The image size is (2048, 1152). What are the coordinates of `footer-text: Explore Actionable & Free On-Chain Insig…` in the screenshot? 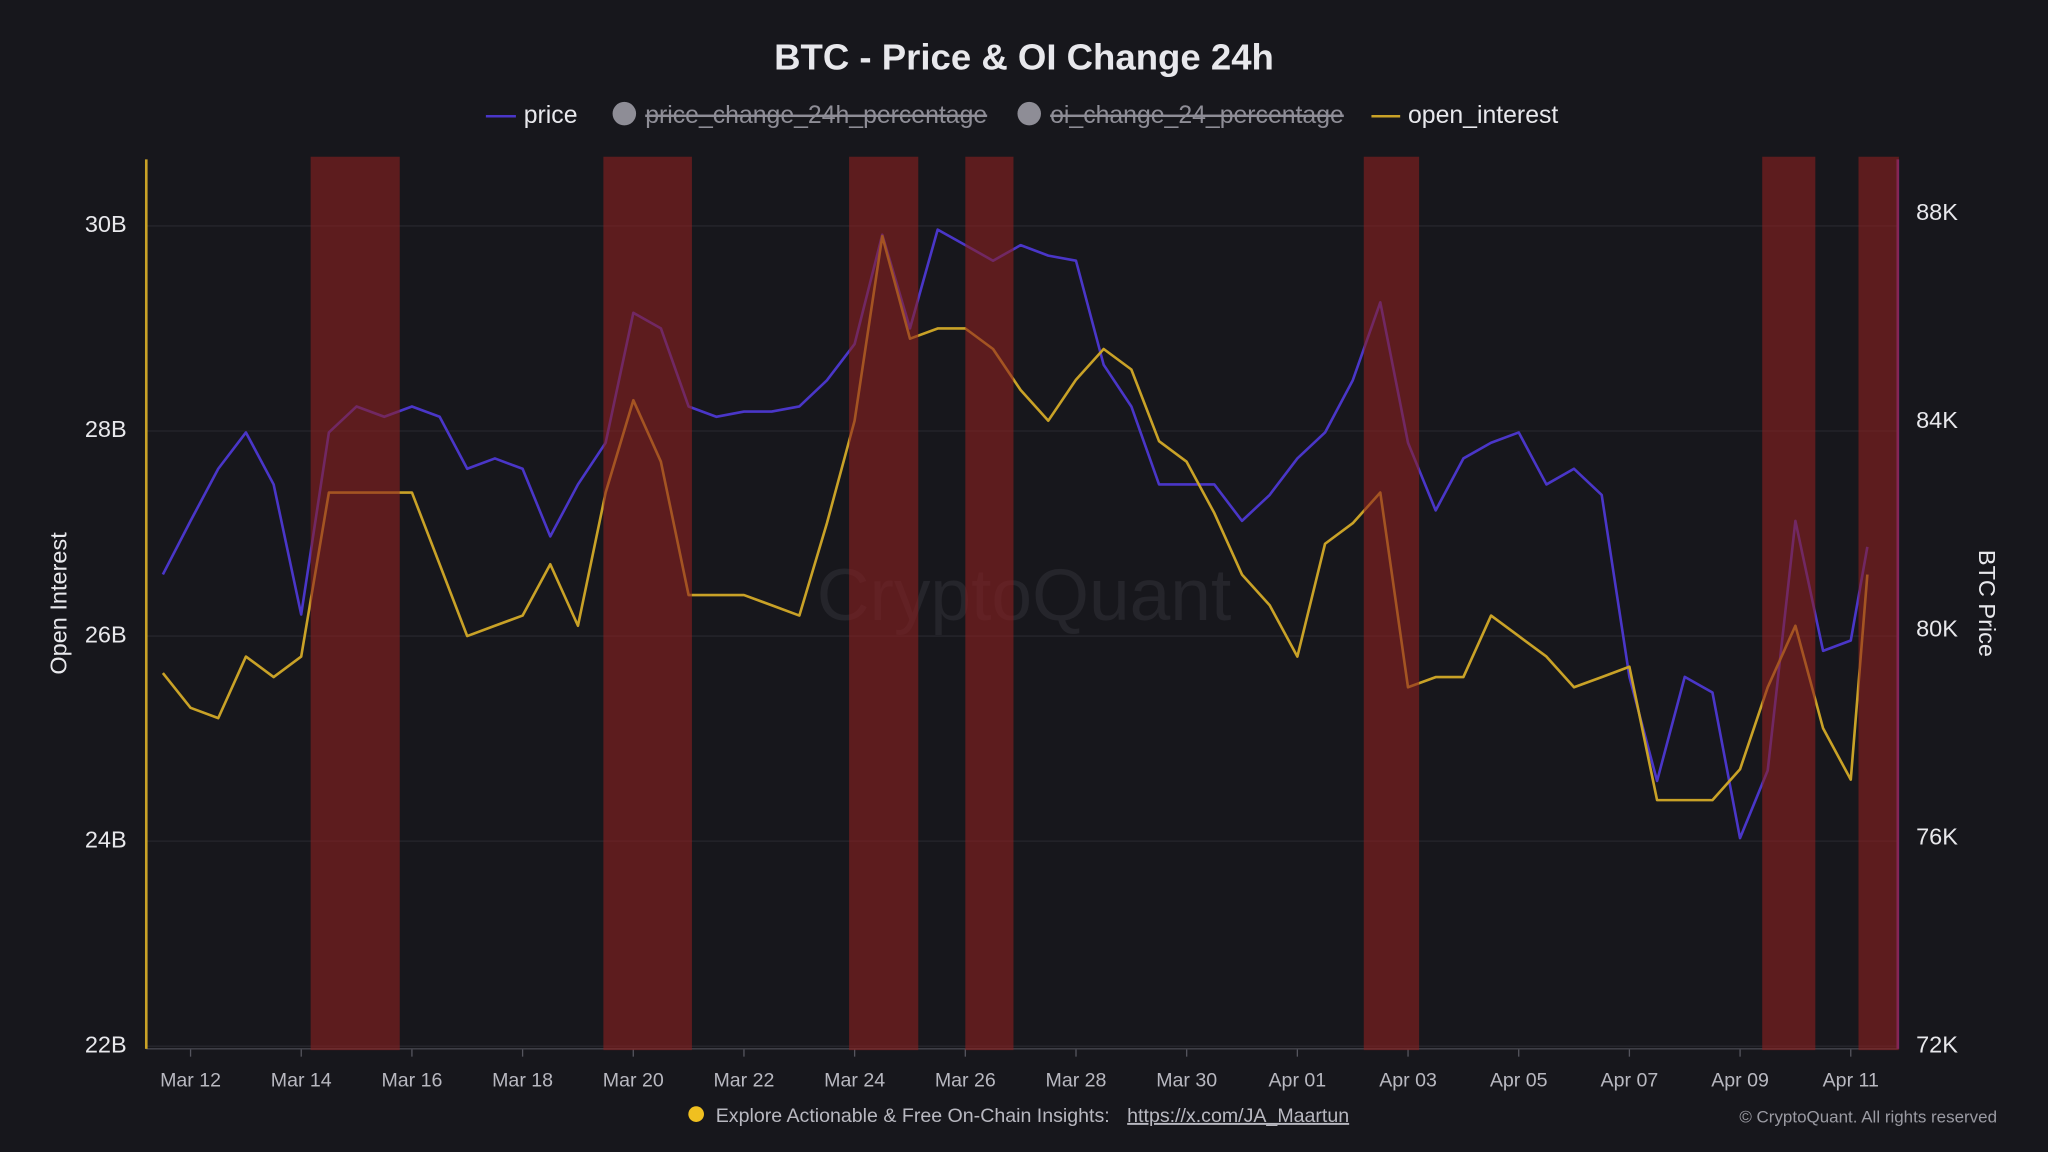 It's located at (913, 1116).